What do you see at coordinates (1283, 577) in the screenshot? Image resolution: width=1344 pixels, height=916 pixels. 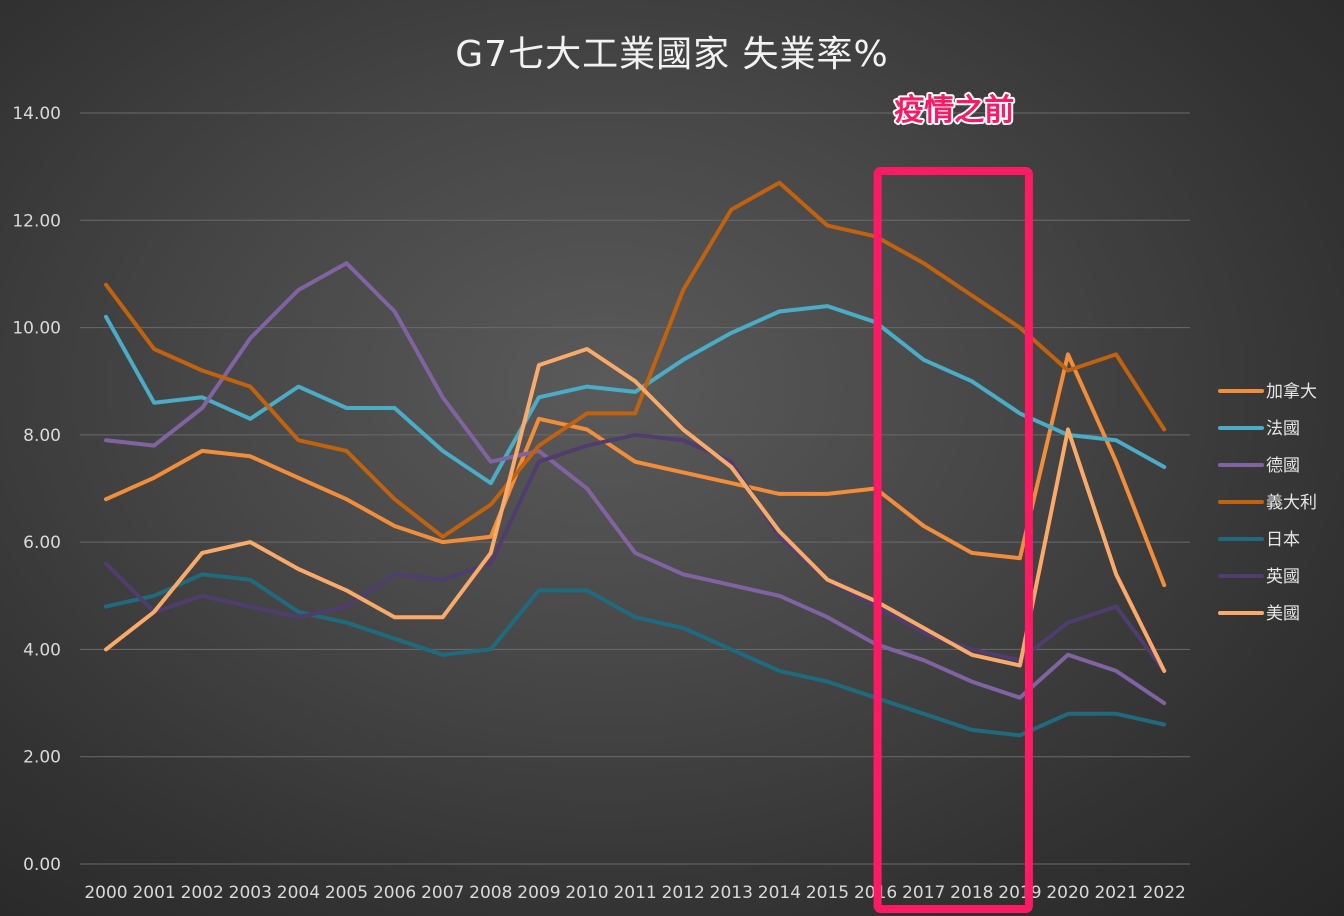 I see `legend-label: 英國` at bounding box center [1283, 577].